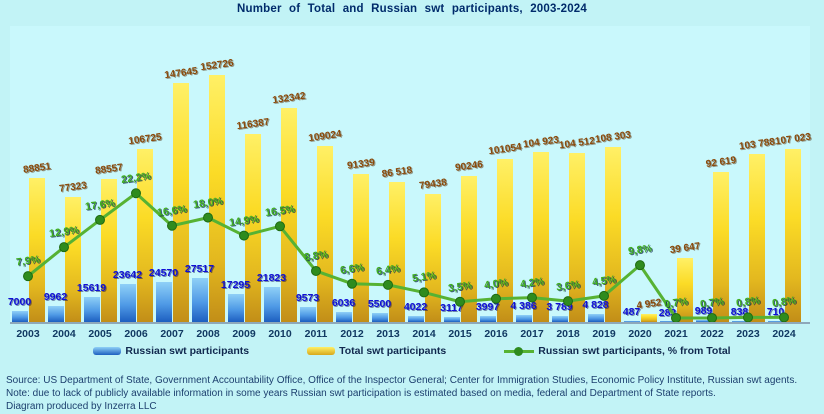 This screenshot has width=824, height=414. I want to click on year-label: 2023, so click(748, 334).